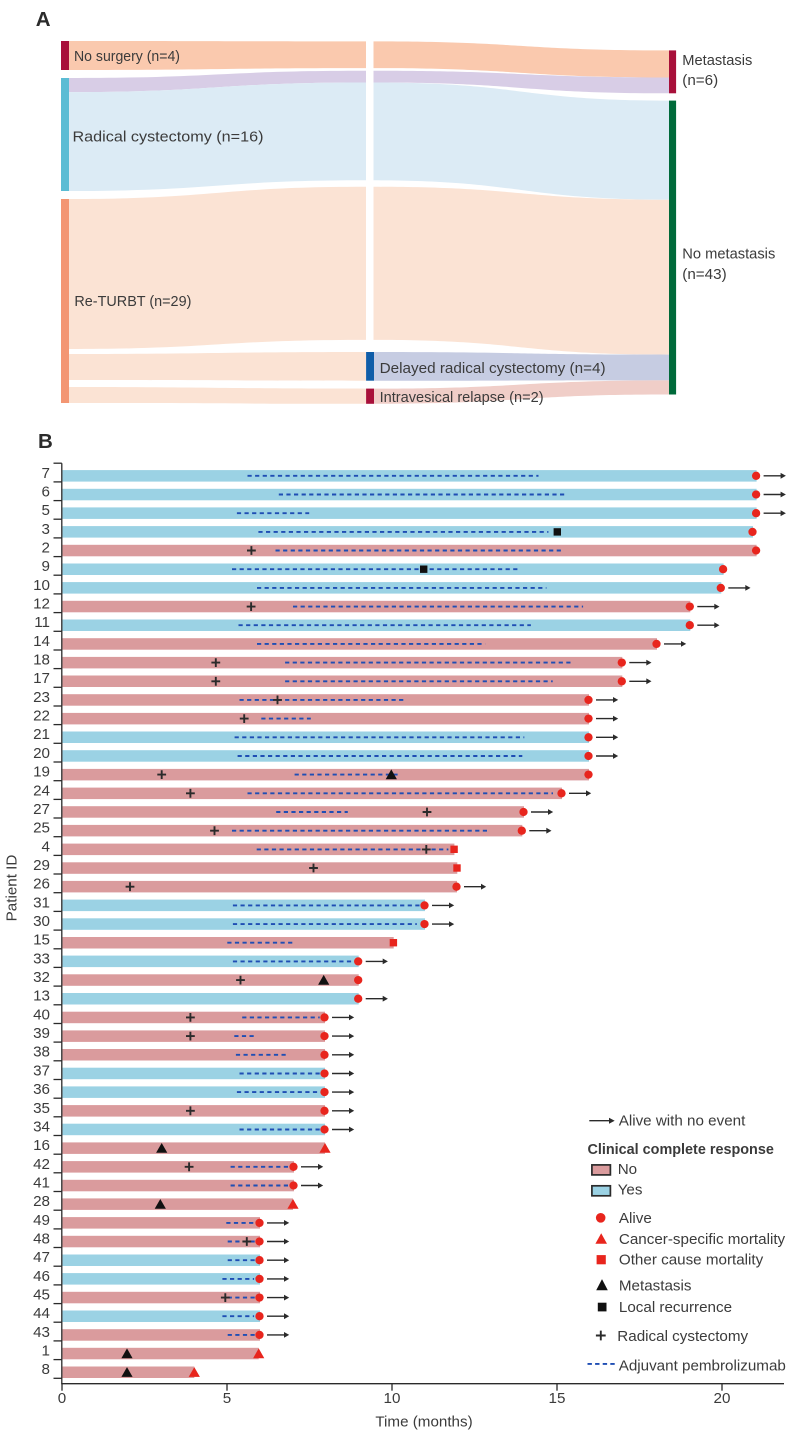 This screenshot has width=791, height=1440. Describe the element at coordinates (41, 958) in the screenshot. I see `svg-text: 33` at that location.